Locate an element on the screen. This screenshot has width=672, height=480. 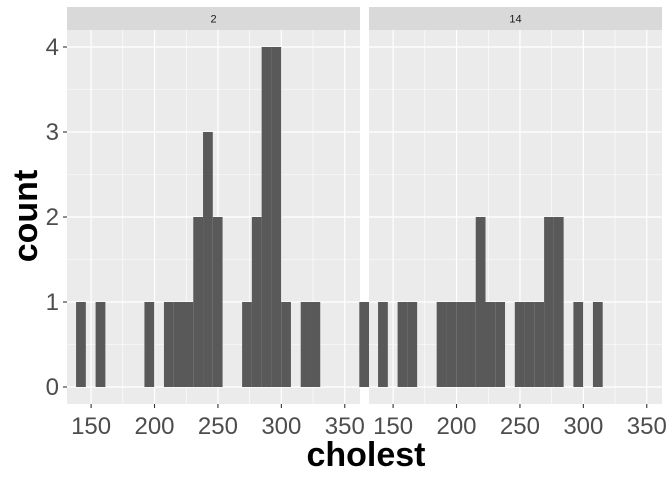
y-tick-label: 3 is located at coordinates (52, 132).